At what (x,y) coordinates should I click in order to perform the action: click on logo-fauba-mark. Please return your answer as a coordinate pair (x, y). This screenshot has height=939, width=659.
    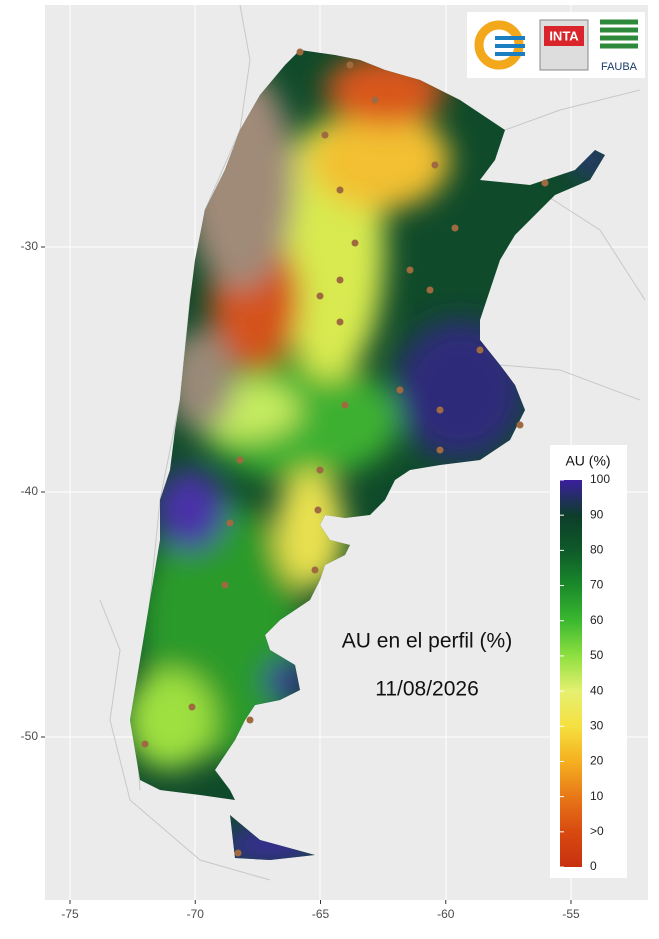
    Looking at the image, I should click on (619, 34).